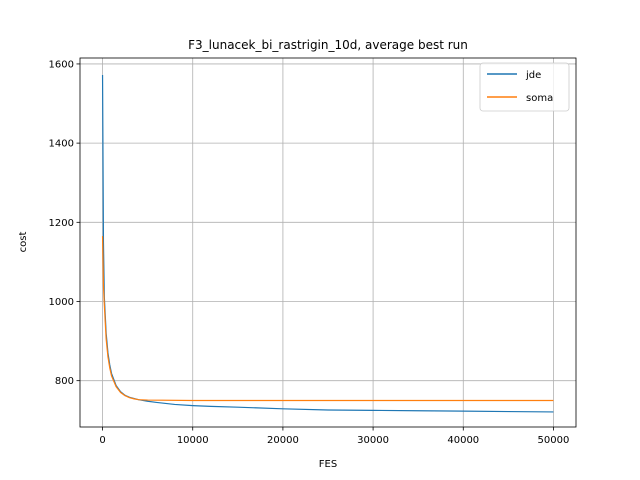  What do you see at coordinates (373, 440) in the screenshot?
I see `x-tick-label: 30000` at bounding box center [373, 440].